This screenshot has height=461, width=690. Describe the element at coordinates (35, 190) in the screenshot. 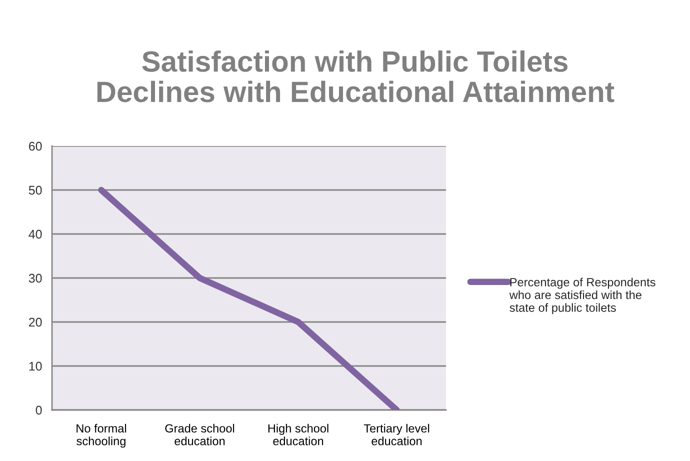

I see `y-tick-label: 50` at that location.